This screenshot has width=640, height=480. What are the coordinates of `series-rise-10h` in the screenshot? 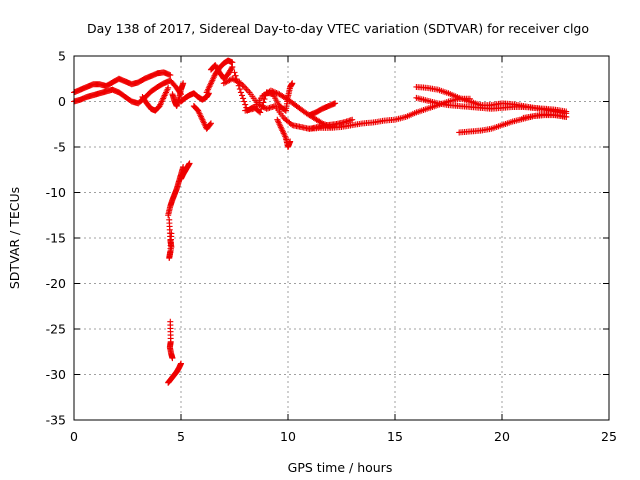 It's located at (289, 97).